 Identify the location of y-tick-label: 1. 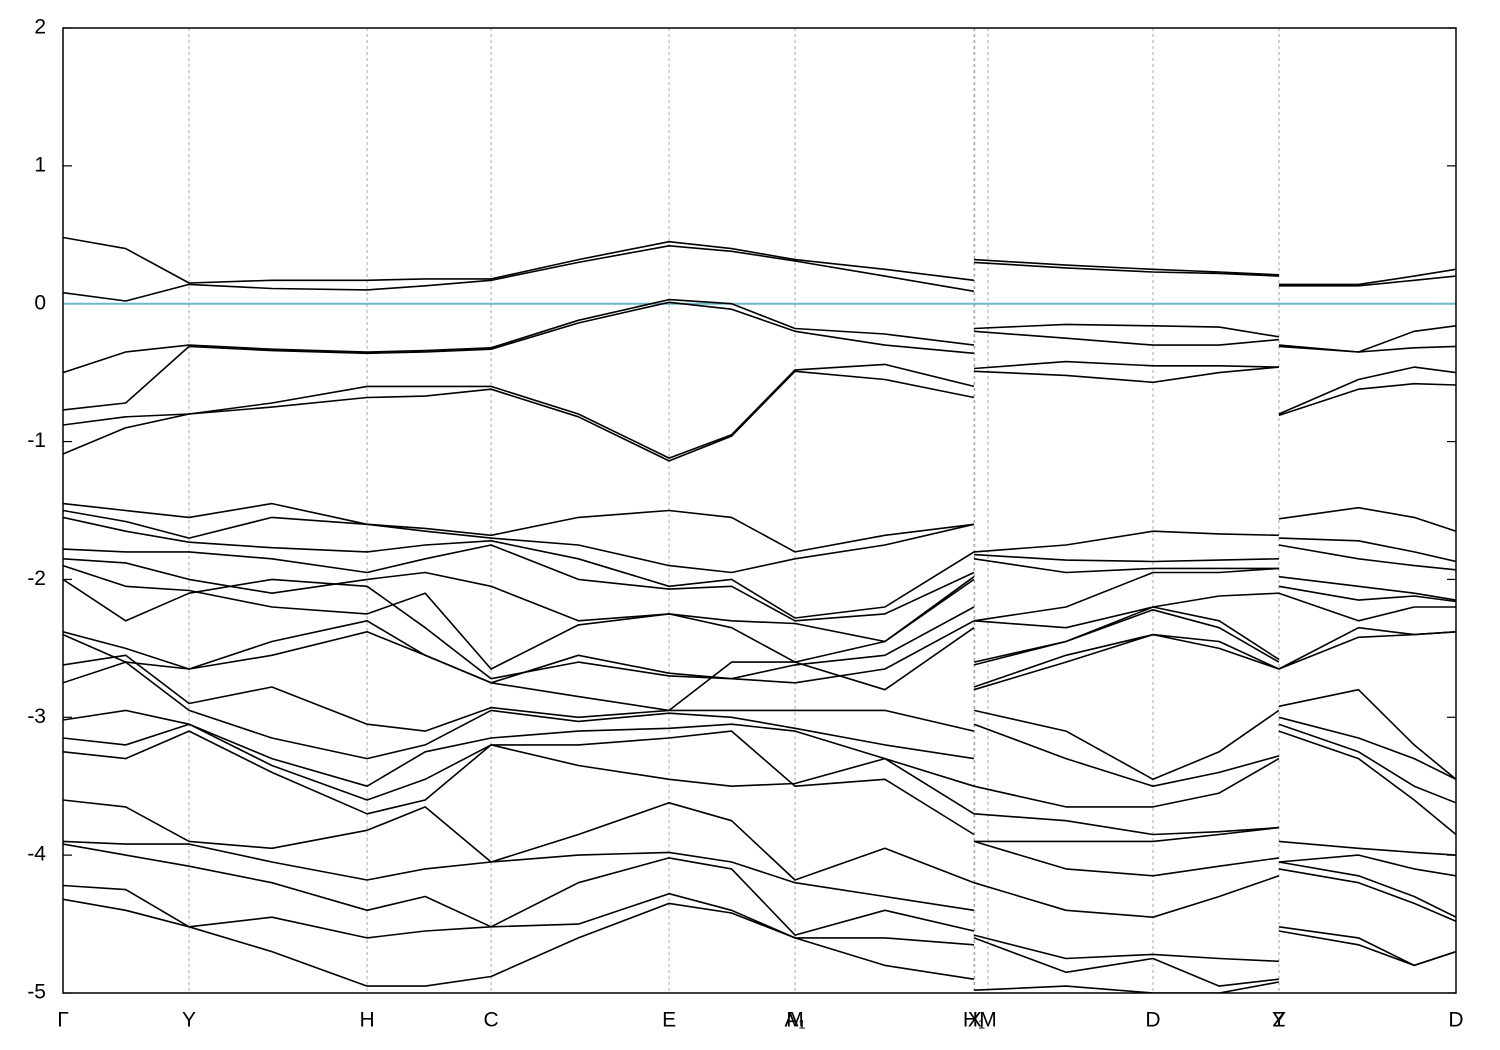
(40, 164).